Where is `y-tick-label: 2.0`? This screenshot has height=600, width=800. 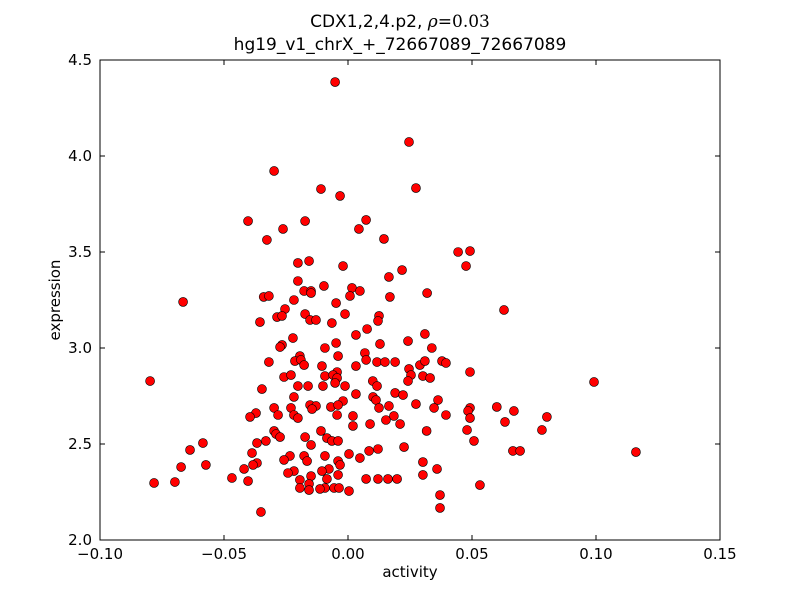 y-tick-label: 2.0 is located at coordinates (80, 540).